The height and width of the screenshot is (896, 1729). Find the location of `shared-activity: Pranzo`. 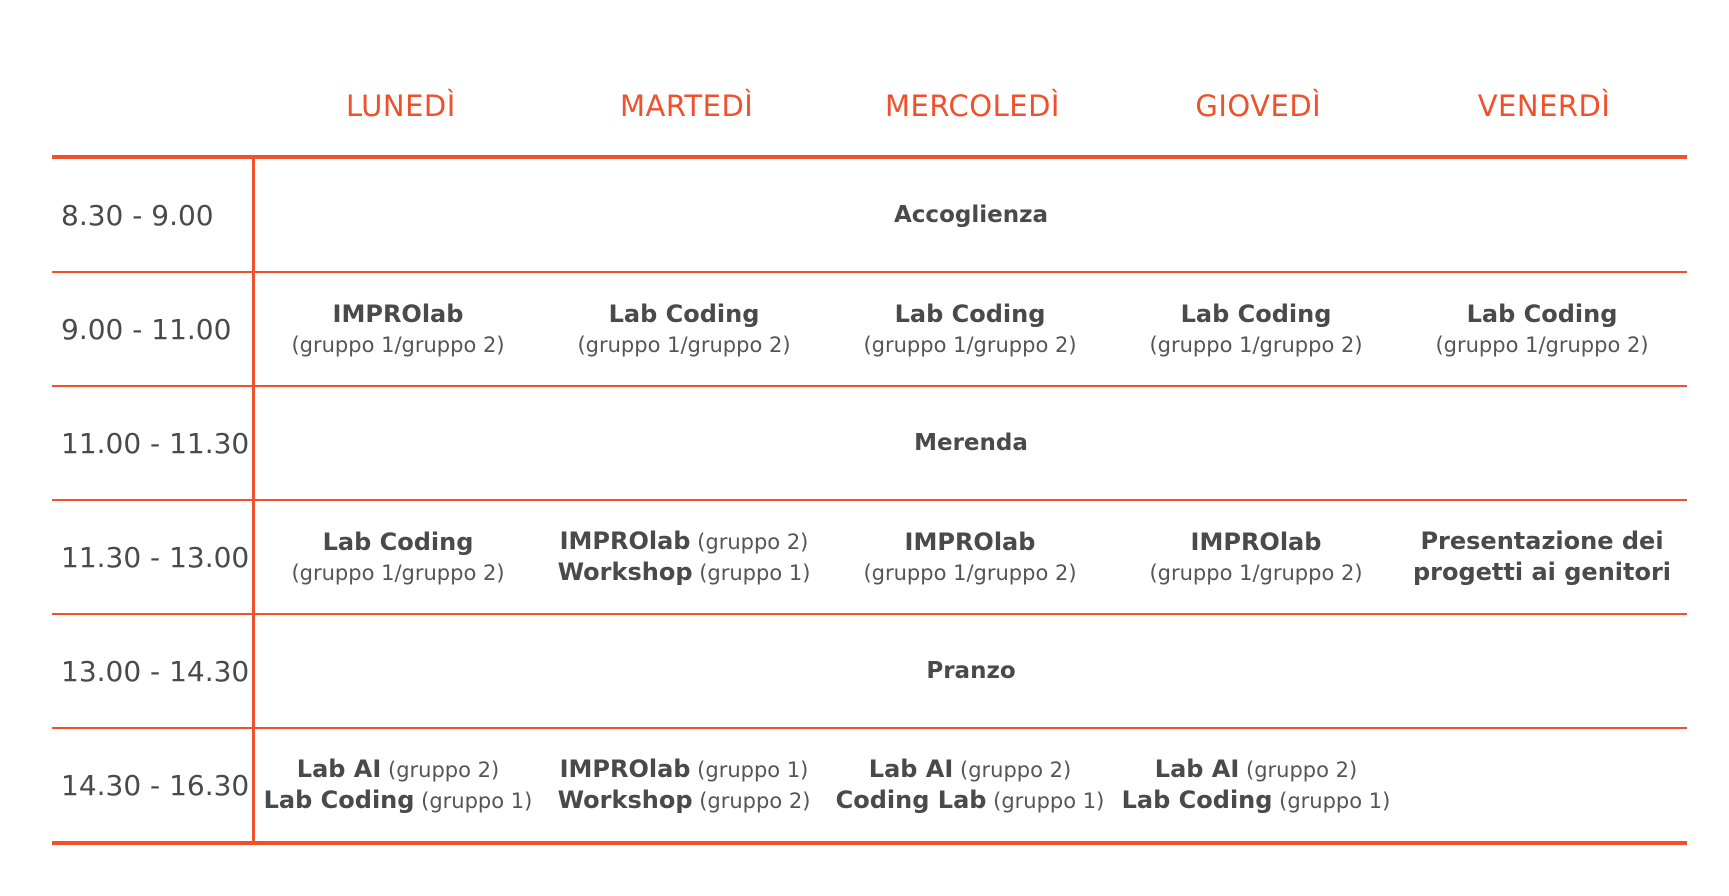

shared-activity: Pranzo is located at coordinates (971, 671).